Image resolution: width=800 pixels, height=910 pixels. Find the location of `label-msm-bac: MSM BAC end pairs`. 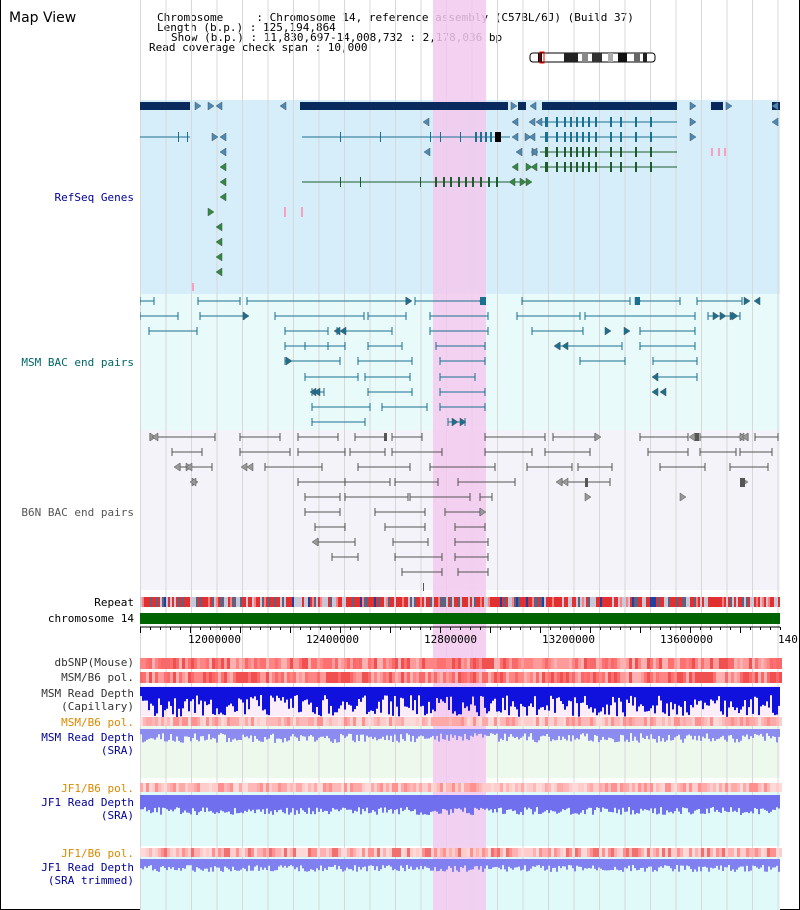

label-msm-bac: MSM BAC end pairs is located at coordinates (77, 362).